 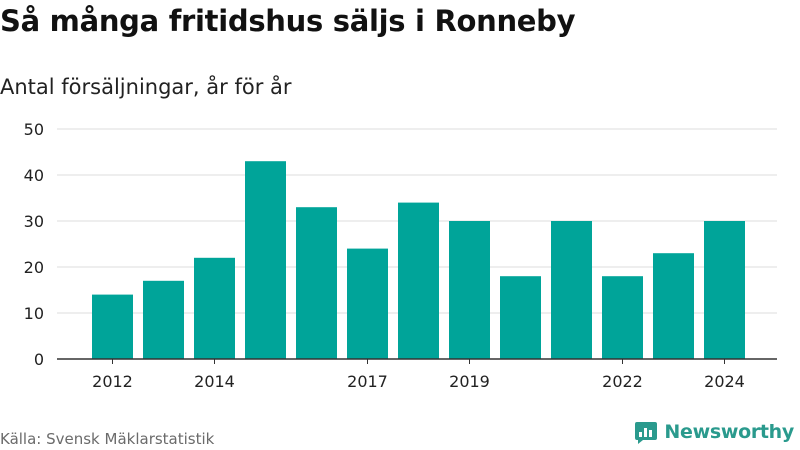 I want to click on source-note: Källa: Svensk Mäklarstatistik, so click(x=107, y=439).